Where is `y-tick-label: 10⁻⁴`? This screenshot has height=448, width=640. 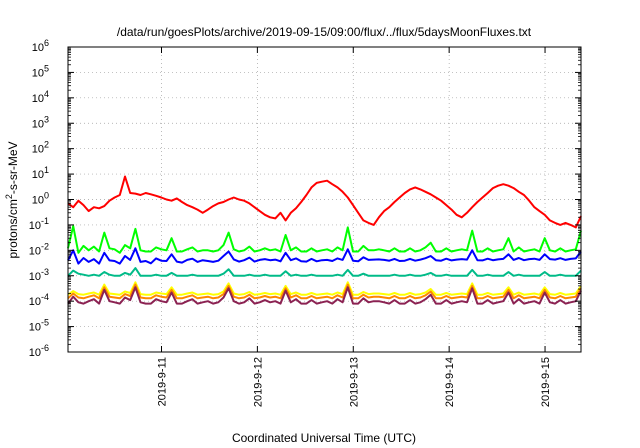 y-tick-label: 10⁻⁴ is located at coordinates (39, 300).